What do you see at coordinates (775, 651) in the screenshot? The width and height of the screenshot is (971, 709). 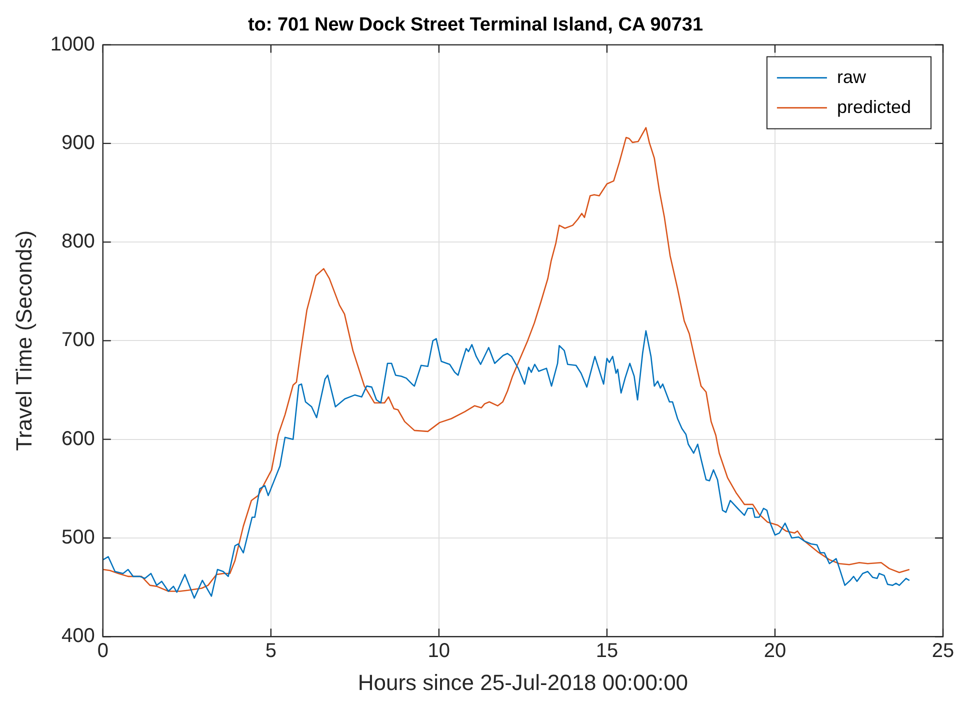 I see `x-tick-label: 20` at bounding box center [775, 651].